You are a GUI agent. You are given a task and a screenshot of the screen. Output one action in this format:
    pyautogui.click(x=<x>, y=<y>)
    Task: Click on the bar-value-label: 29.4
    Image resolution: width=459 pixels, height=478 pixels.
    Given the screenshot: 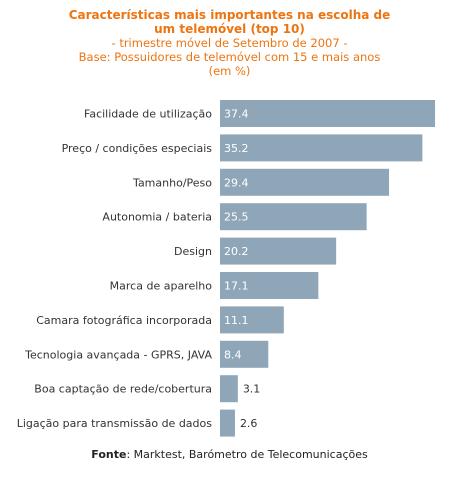 What is the action you would take?
    pyautogui.click(x=236, y=182)
    